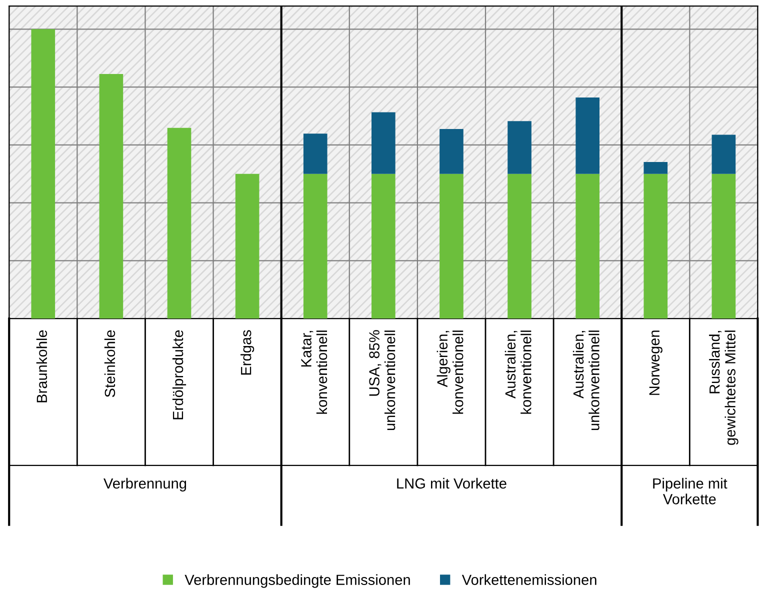 The height and width of the screenshot is (601, 760). What do you see at coordinates (529, 579) in the screenshot?
I see `legend-label: Vorkettenemissionen` at bounding box center [529, 579].